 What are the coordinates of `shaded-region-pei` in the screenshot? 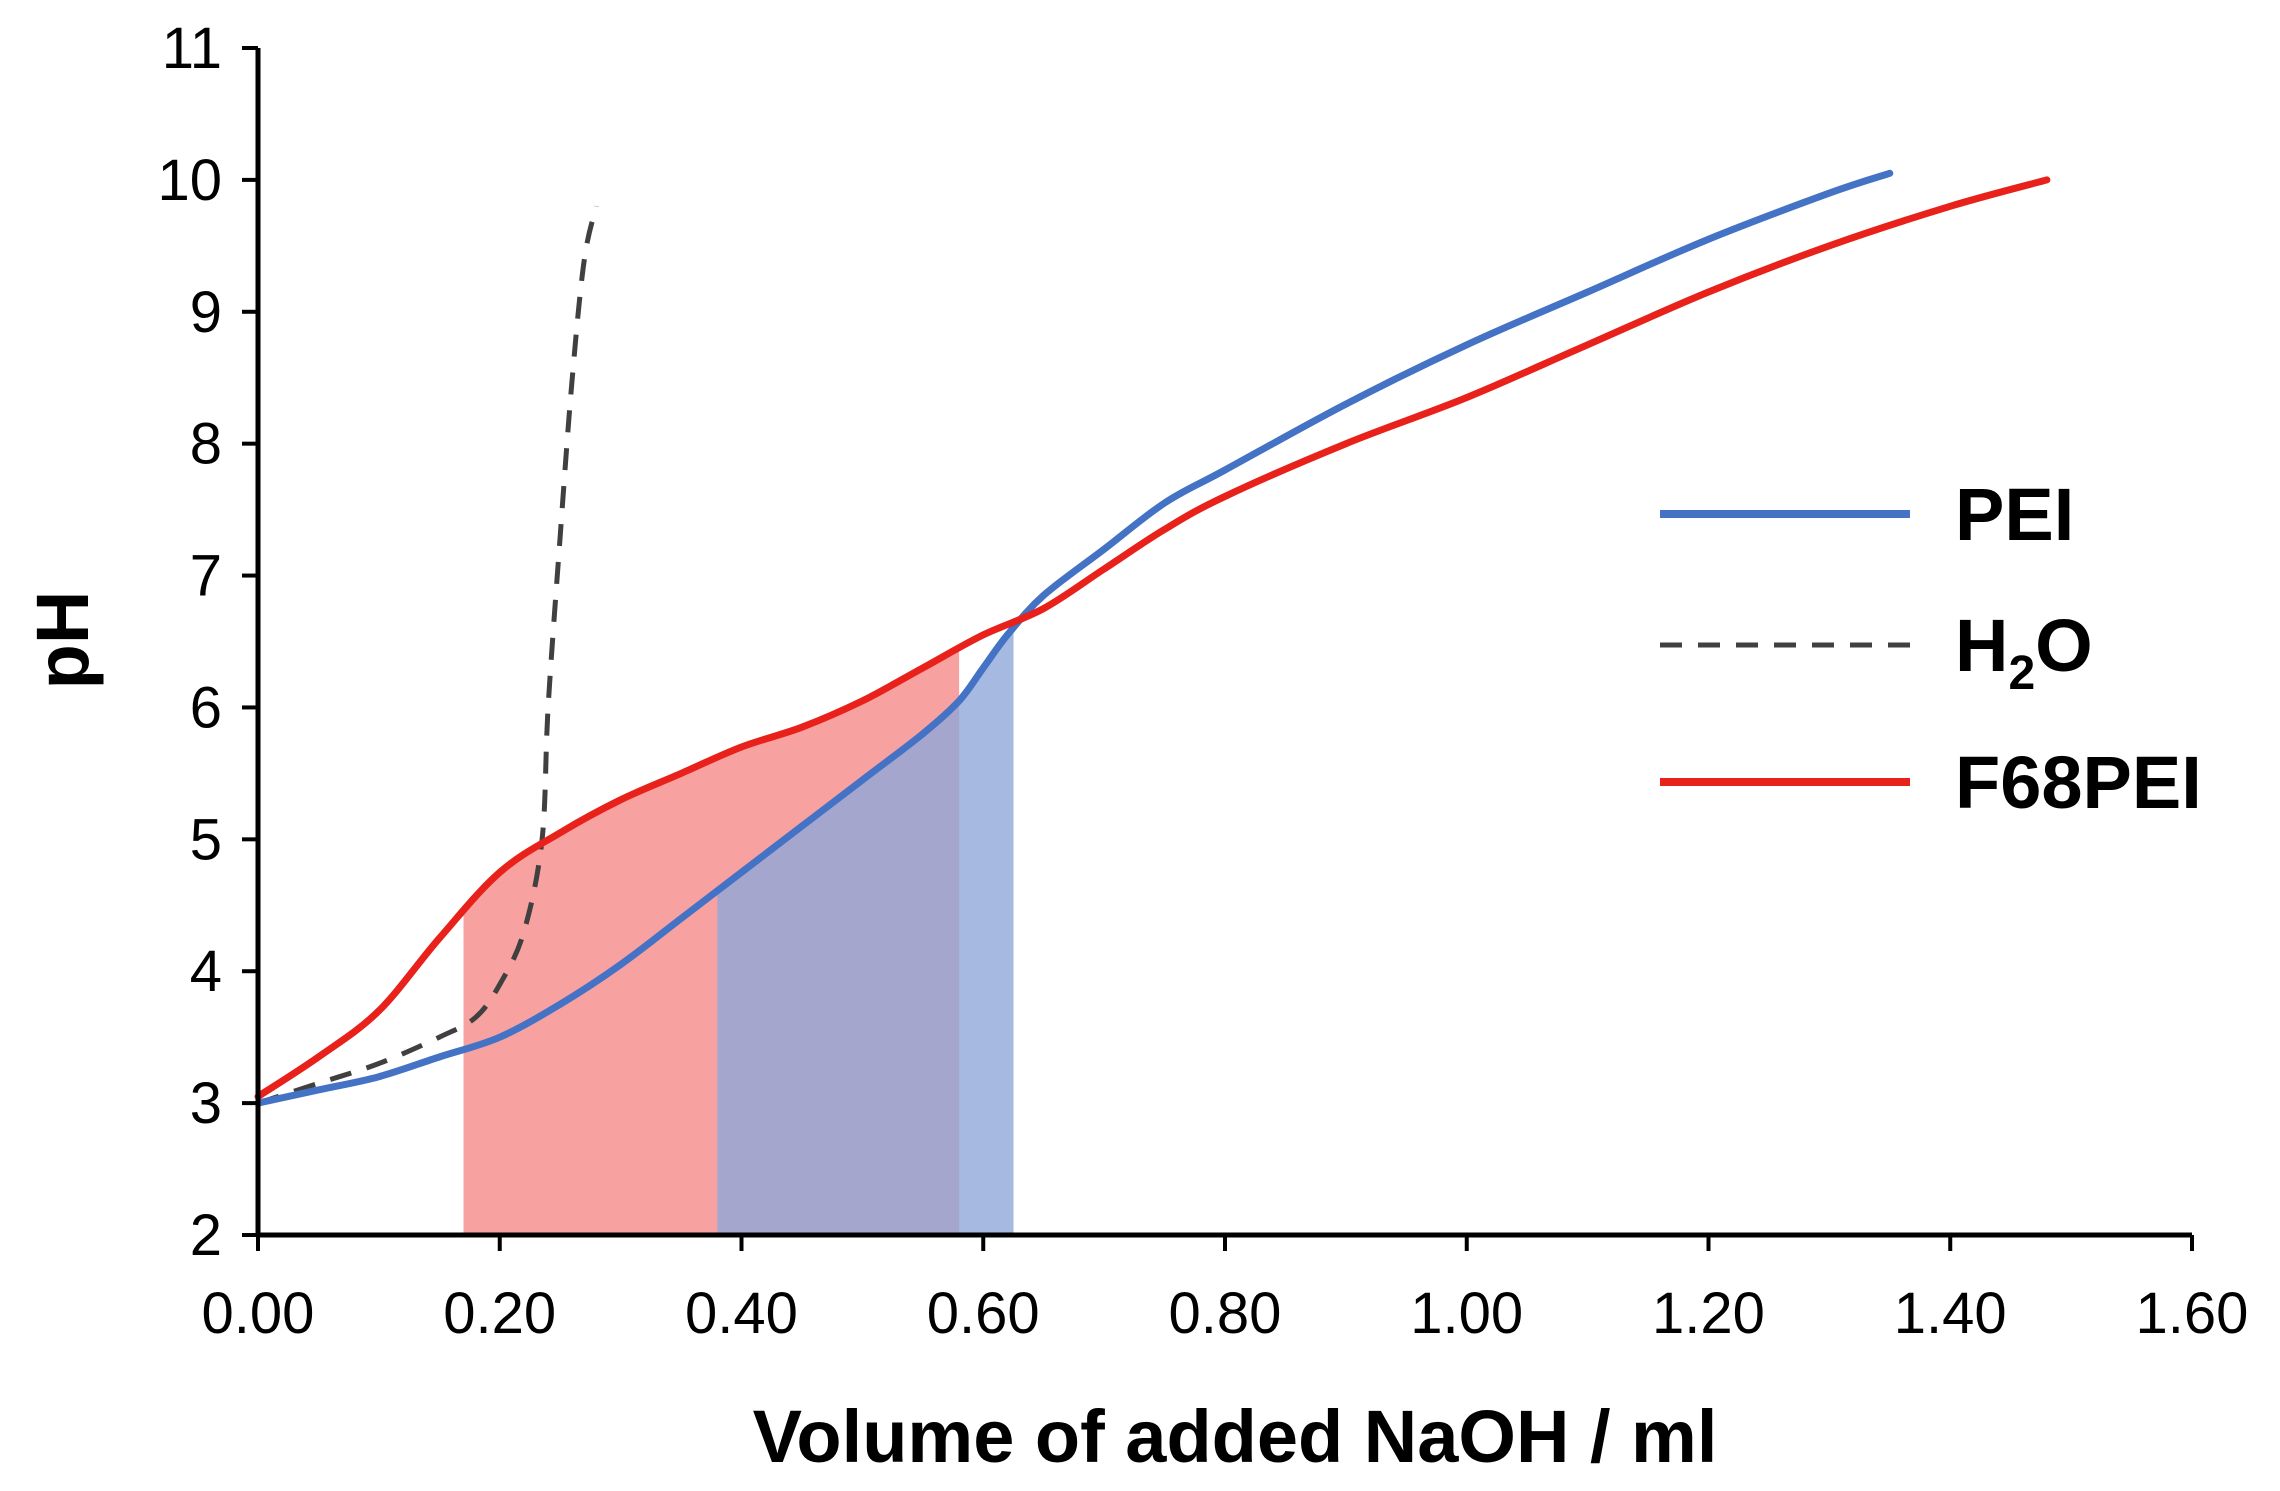 It's located at (865, 931).